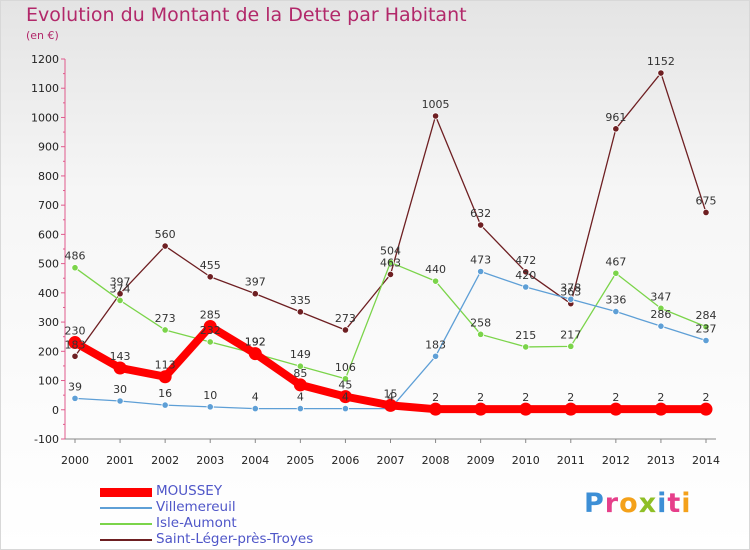 The height and width of the screenshot is (550, 750). I want to click on x-tick-label: 2006, so click(345, 460).